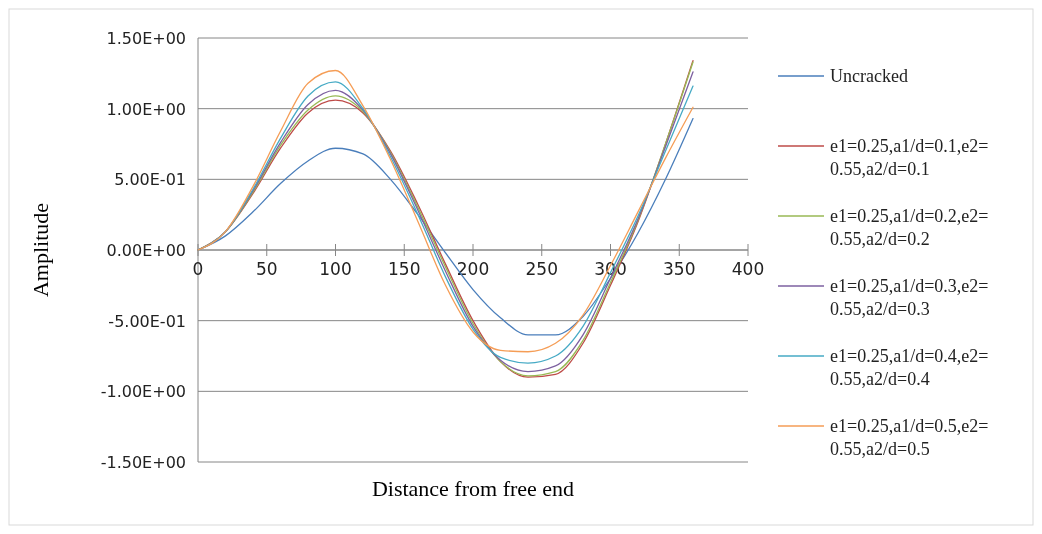  What do you see at coordinates (146, 38) in the screenshot?
I see `y-tick-label: 1.50E+00` at bounding box center [146, 38].